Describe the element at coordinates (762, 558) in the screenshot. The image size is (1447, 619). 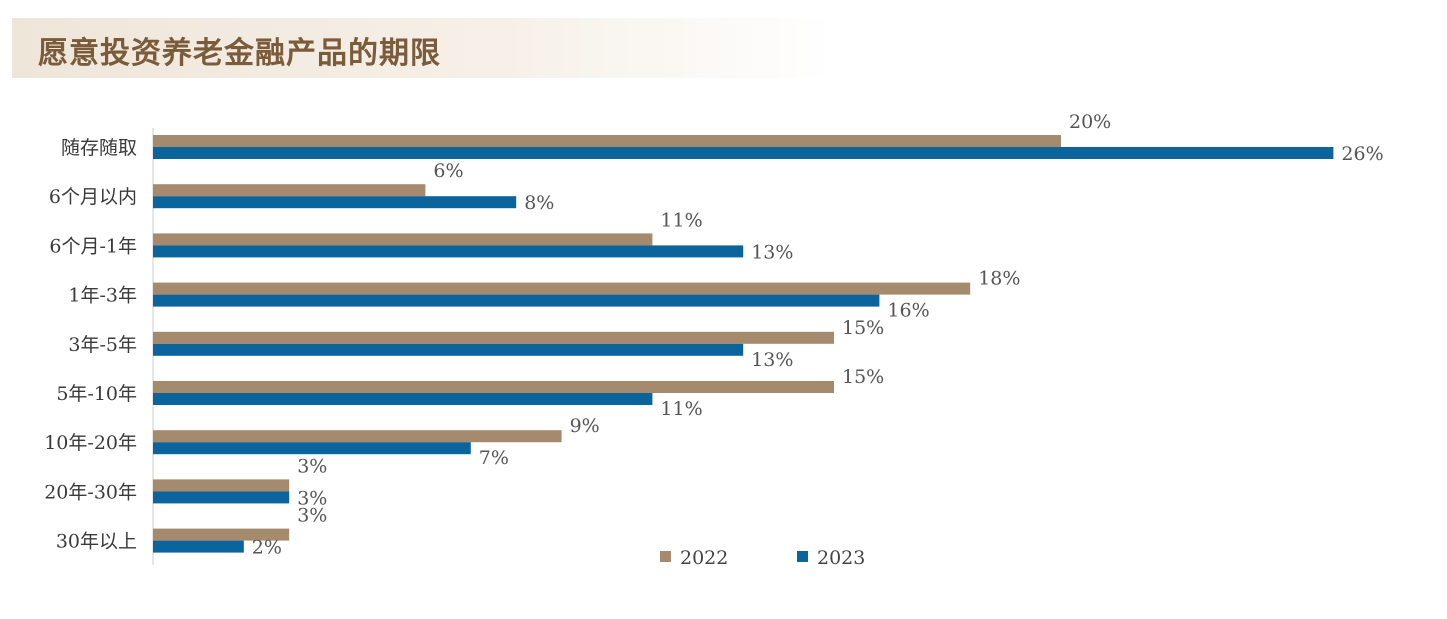
I see `legend: 2022 2023` at that location.